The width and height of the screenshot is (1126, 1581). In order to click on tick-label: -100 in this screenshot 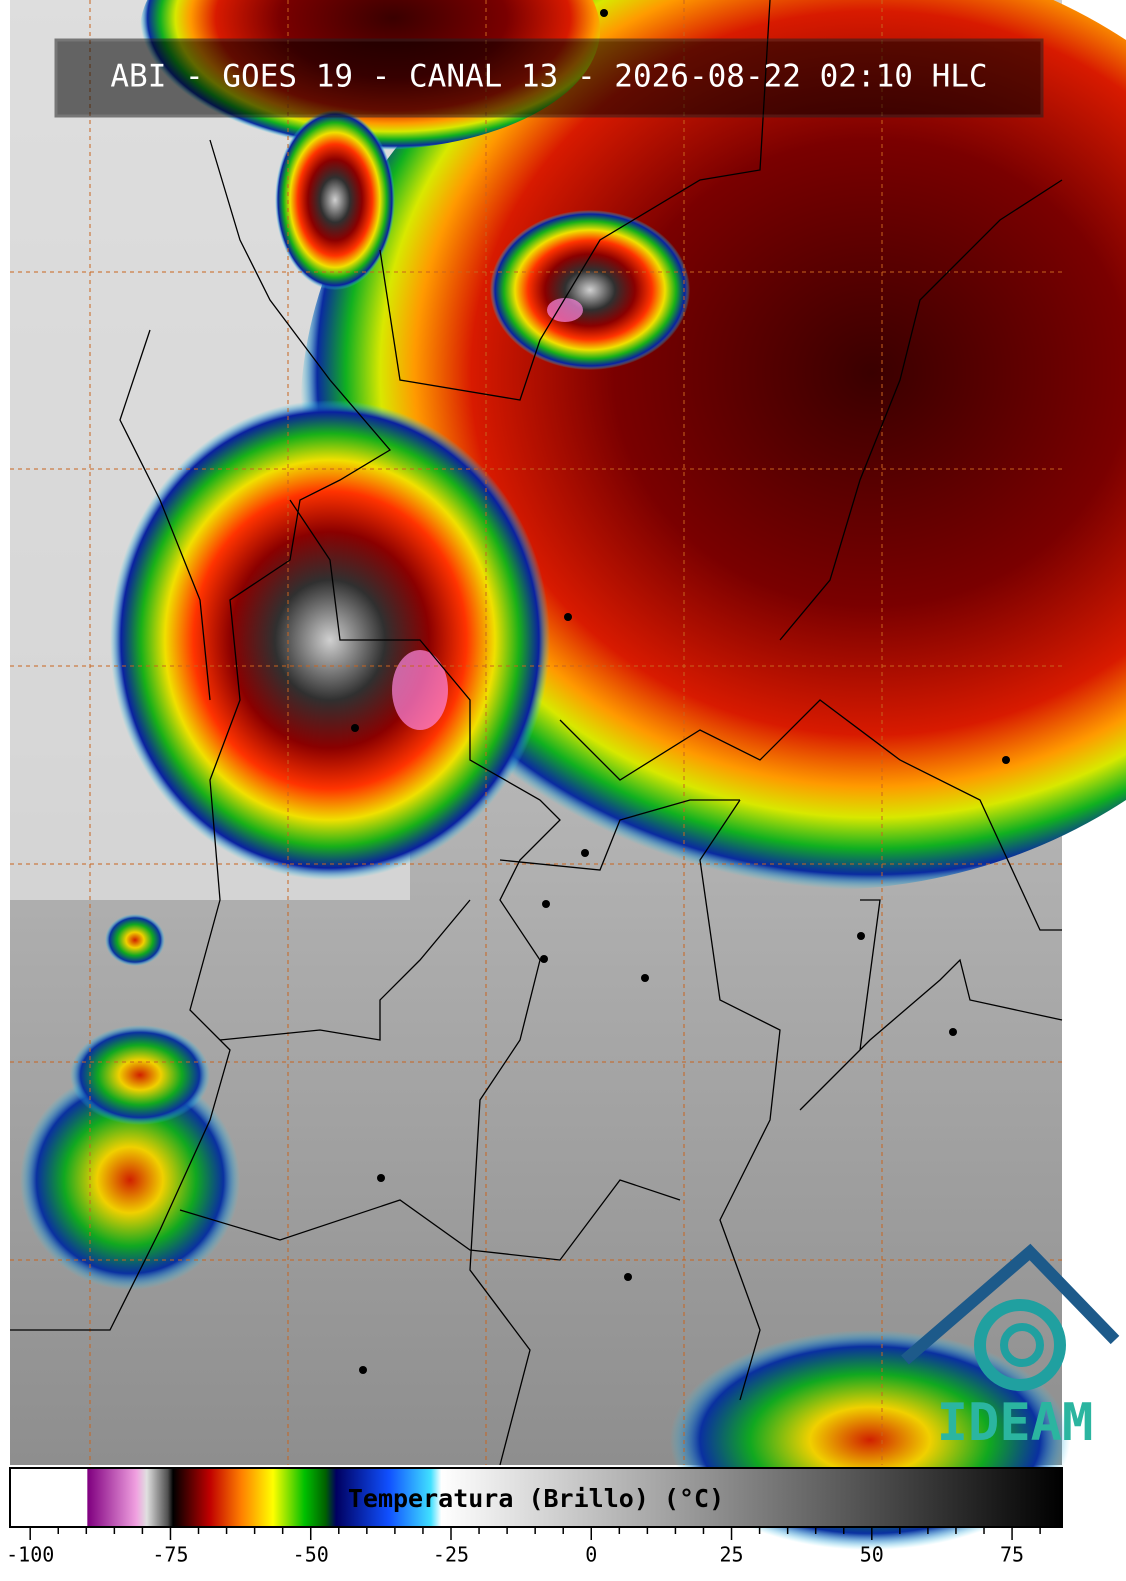, I will do `click(30, 1555)`.